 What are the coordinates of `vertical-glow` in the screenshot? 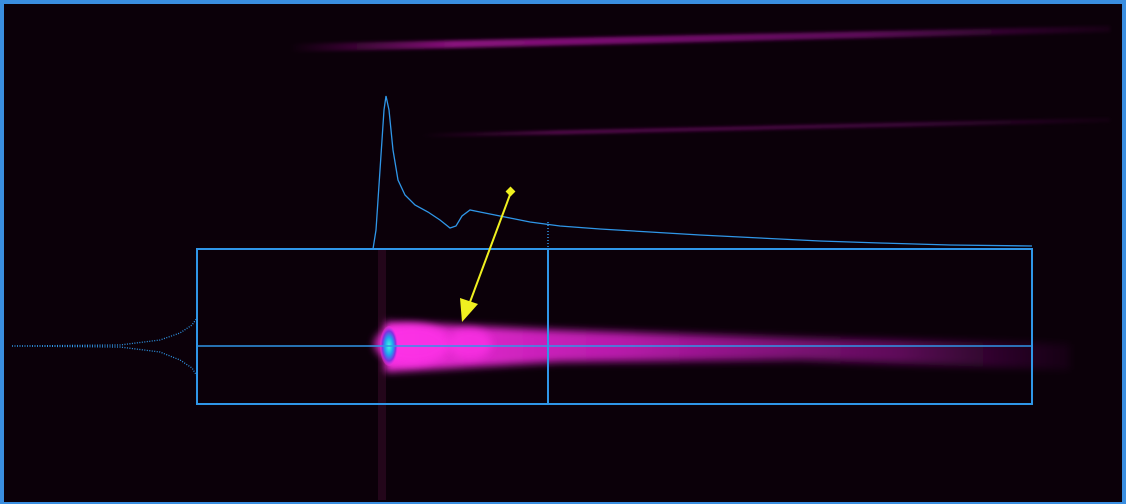 It's located at (382, 375).